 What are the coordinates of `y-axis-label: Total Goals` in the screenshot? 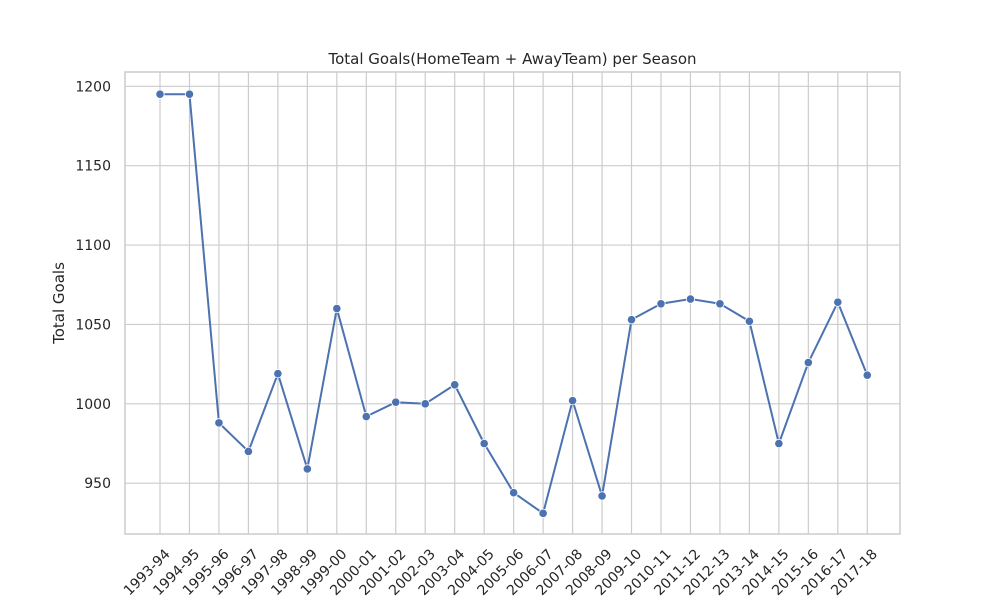 It's located at (59, 303).